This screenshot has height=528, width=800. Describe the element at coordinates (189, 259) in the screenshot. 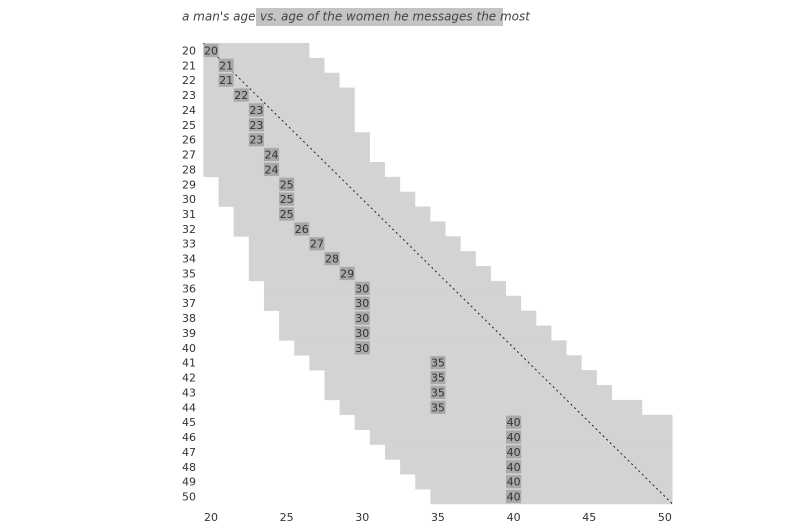

I see `y-tick-label: 34` at that location.